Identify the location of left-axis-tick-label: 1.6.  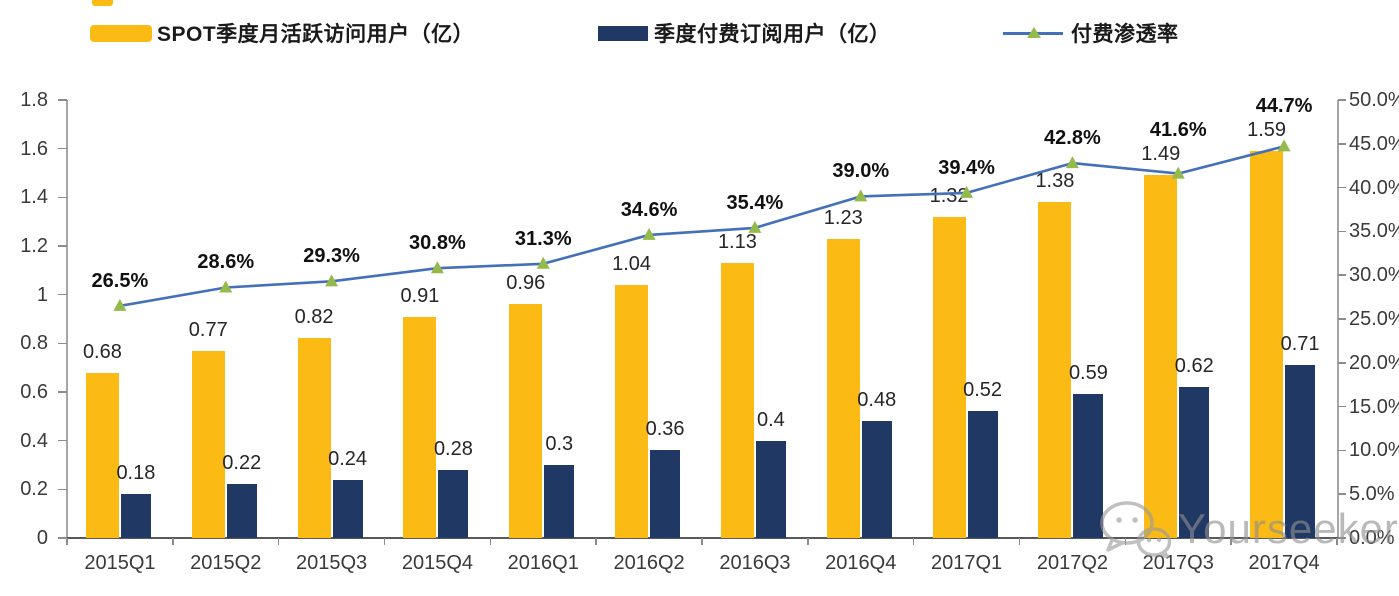
(34, 148).